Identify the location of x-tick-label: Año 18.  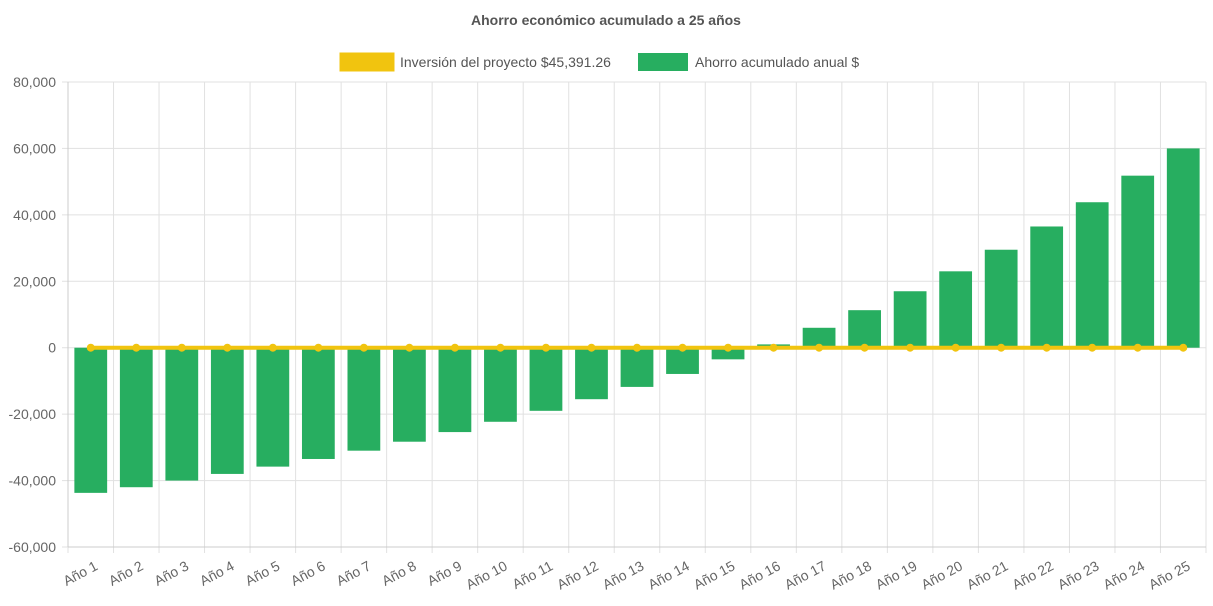
(850, 574).